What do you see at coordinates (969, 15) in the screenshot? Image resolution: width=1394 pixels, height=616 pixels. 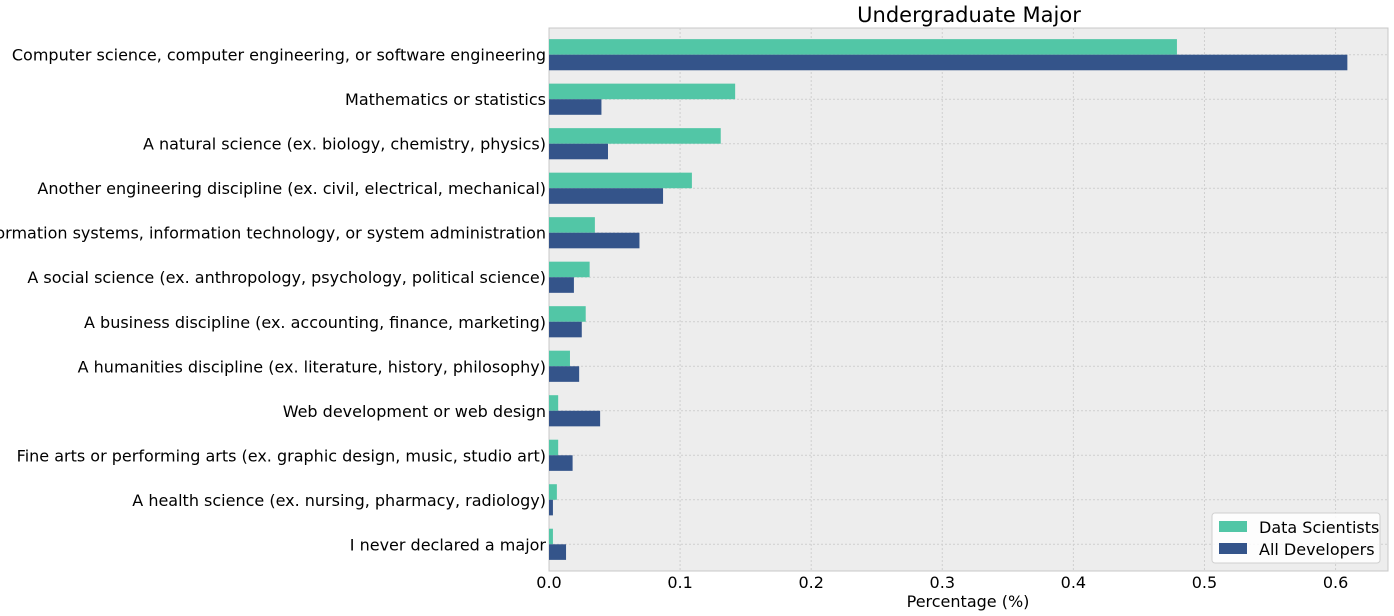 I see `chart-title: Undergraduate Major` at bounding box center [969, 15].